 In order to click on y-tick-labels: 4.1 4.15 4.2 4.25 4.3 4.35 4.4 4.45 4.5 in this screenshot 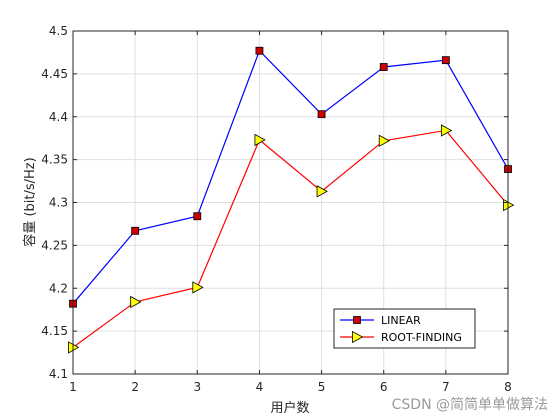, I will do `click(54, 202)`.